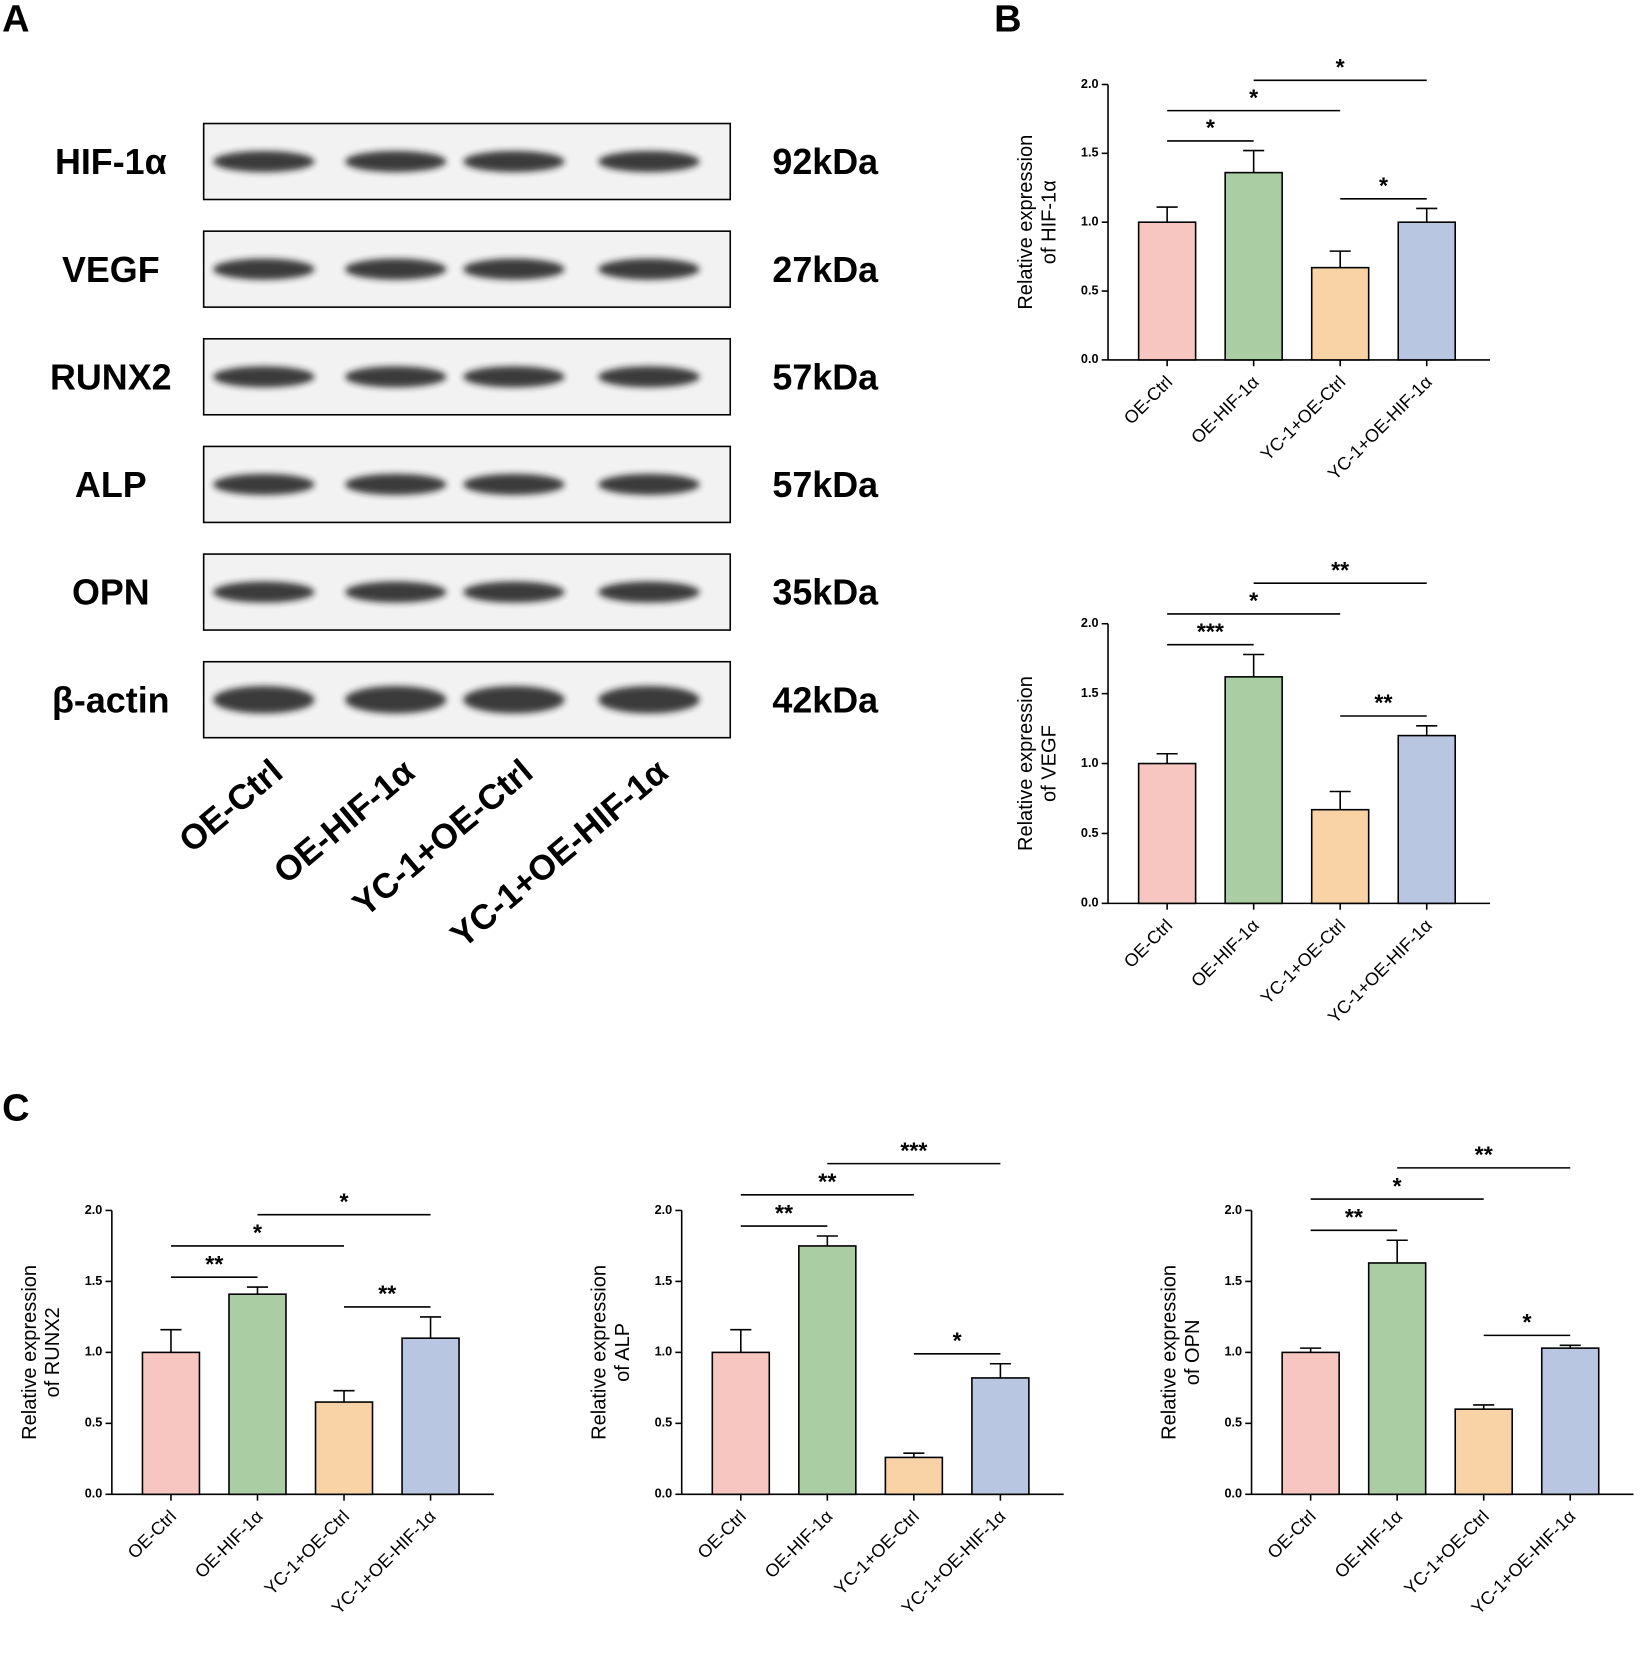 This screenshot has height=1659, width=1642. Describe the element at coordinates (111, 162) in the screenshot. I see `protein-label: HIF-1α` at that location.